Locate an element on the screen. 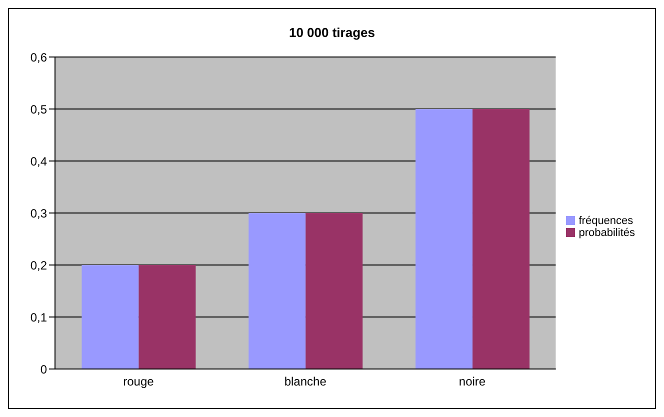 This screenshot has width=664, height=417. y-tick-label: 0 is located at coordinates (44, 369).